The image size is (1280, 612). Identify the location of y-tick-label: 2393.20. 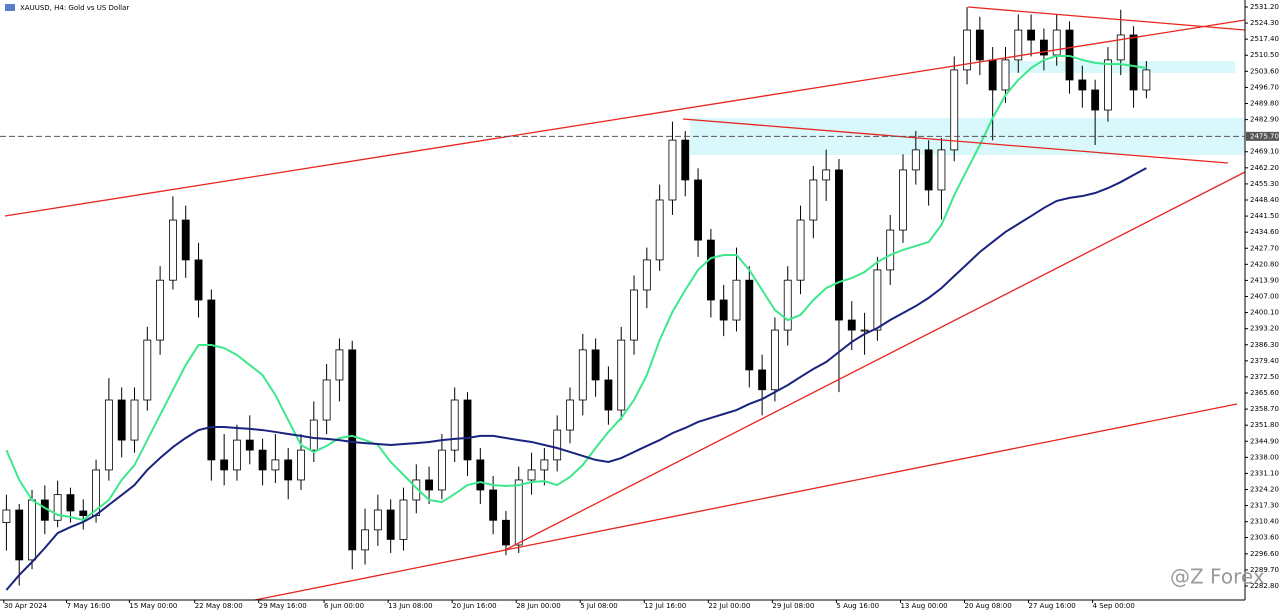
(1264, 329).